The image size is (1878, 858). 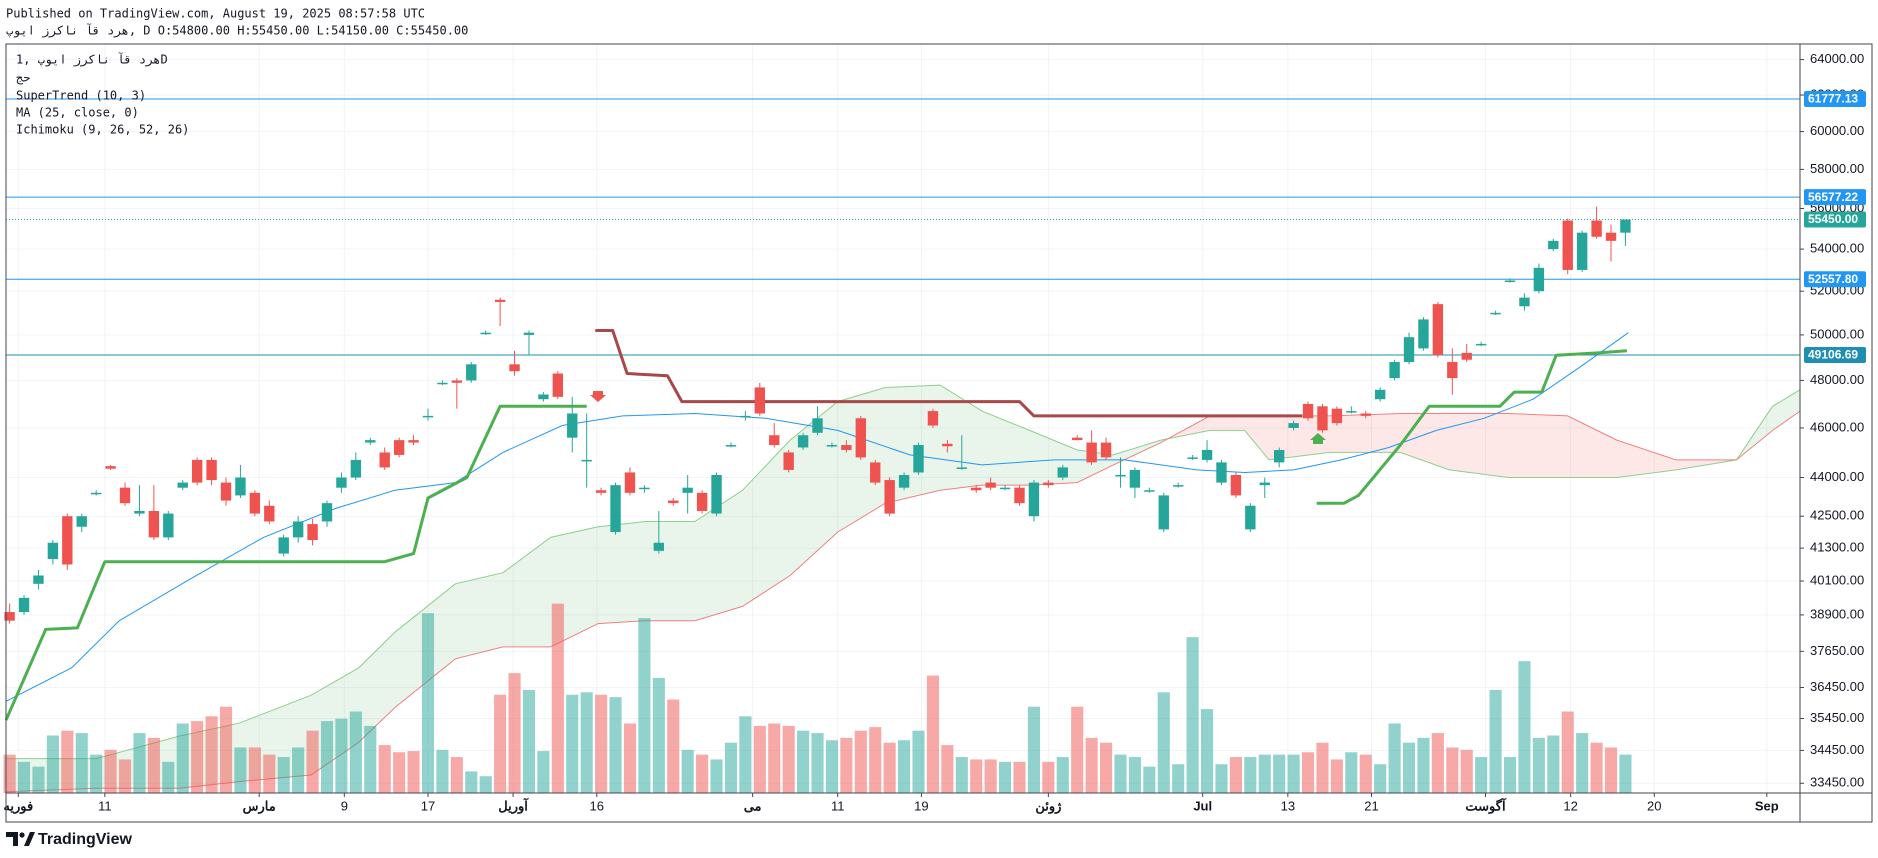 What do you see at coordinates (1835, 355) in the screenshot?
I see `price-label-box` at bounding box center [1835, 355].